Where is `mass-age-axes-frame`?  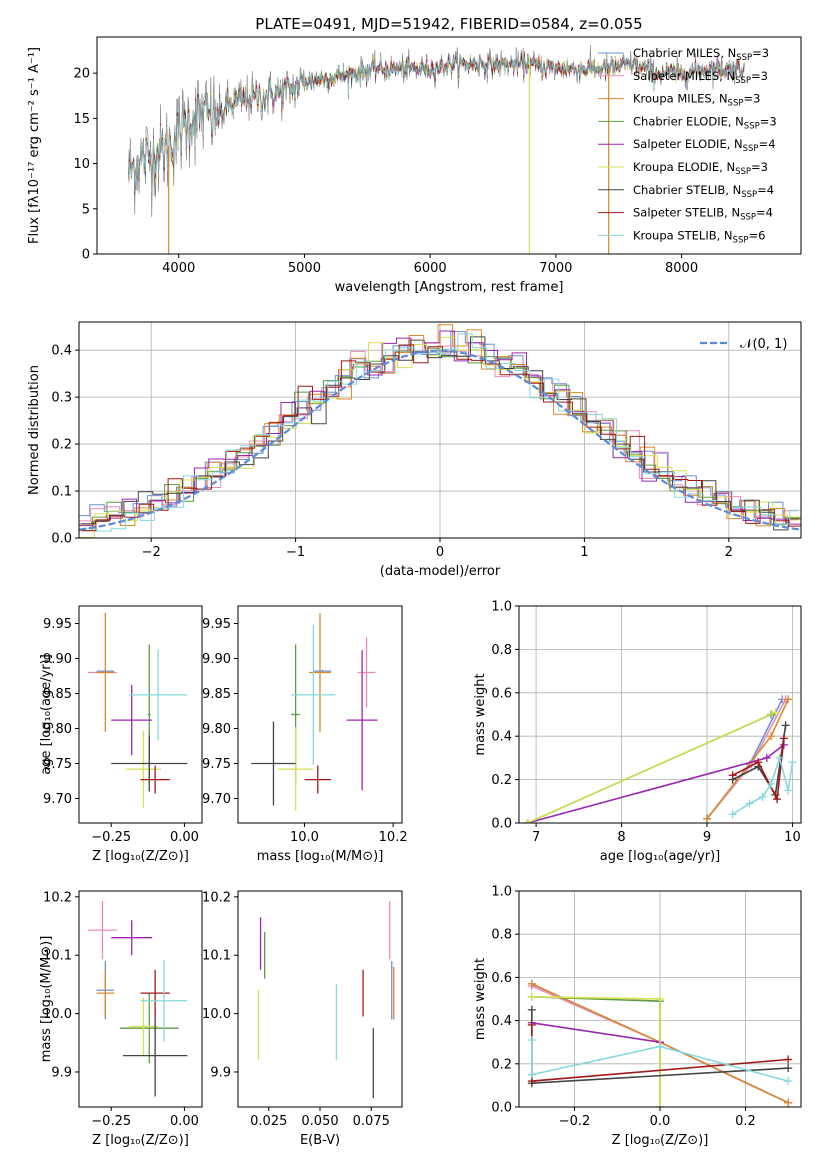 mass-age-axes-frame is located at coordinates (320, 714).